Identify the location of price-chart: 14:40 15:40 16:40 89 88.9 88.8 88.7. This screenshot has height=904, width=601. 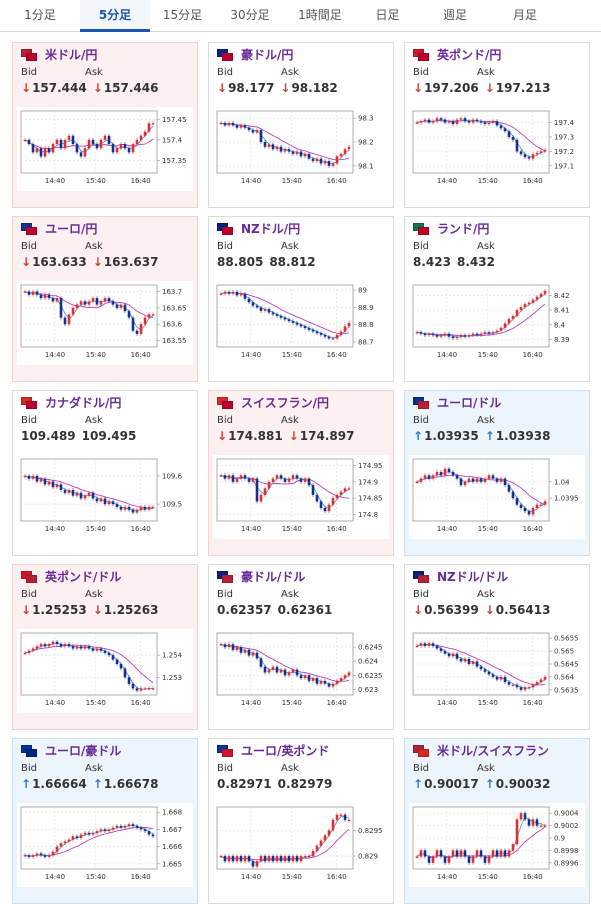
(301, 323).